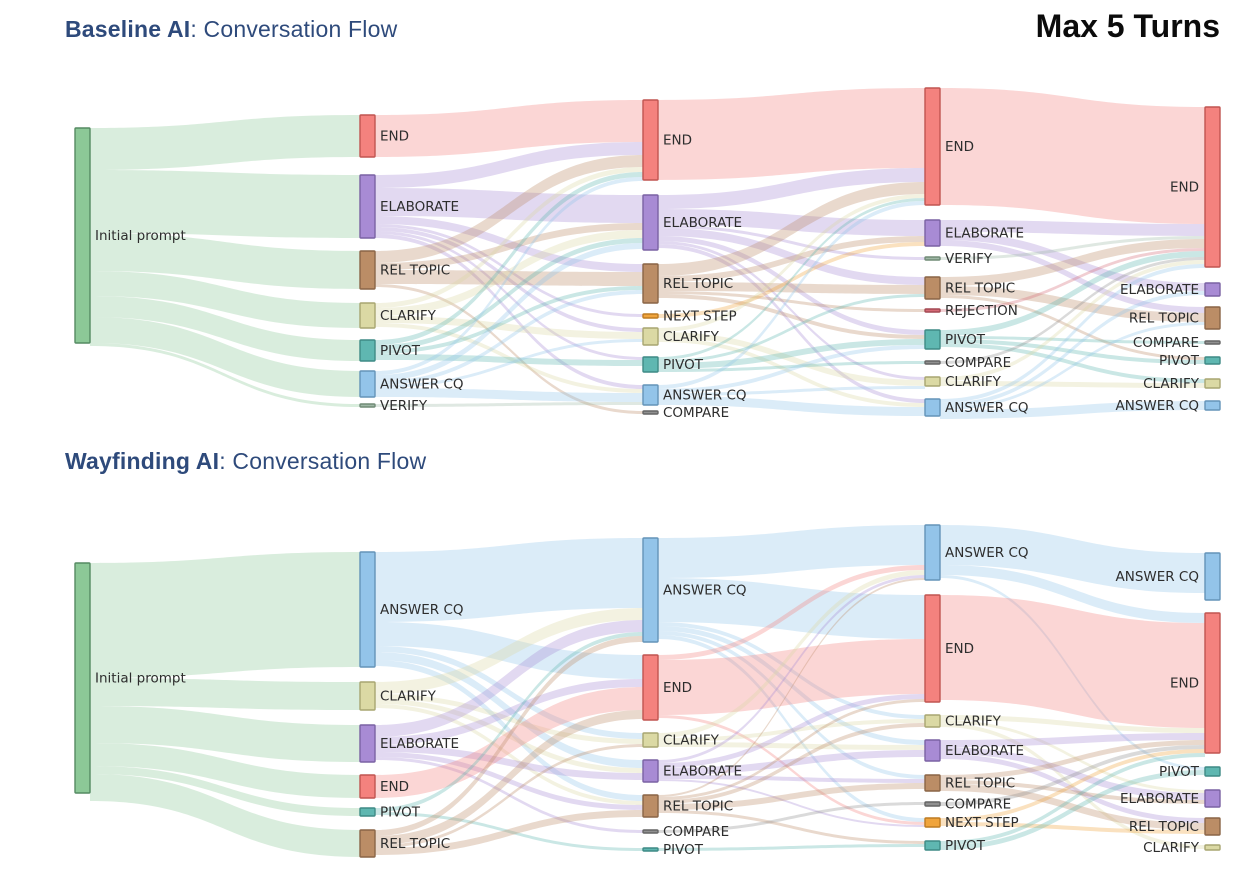  What do you see at coordinates (932, 310) in the screenshot?
I see `sankey-node-rejection` at bounding box center [932, 310].